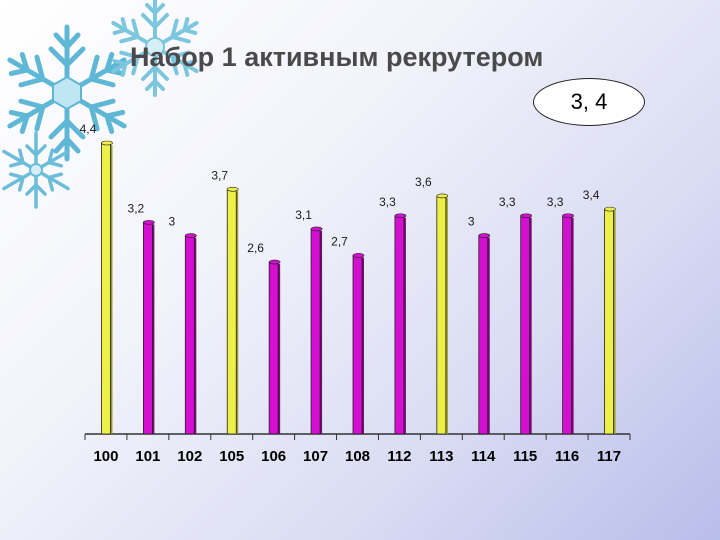  Describe the element at coordinates (273, 456) in the screenshot. I see `x-tick-label: 106` at that location.